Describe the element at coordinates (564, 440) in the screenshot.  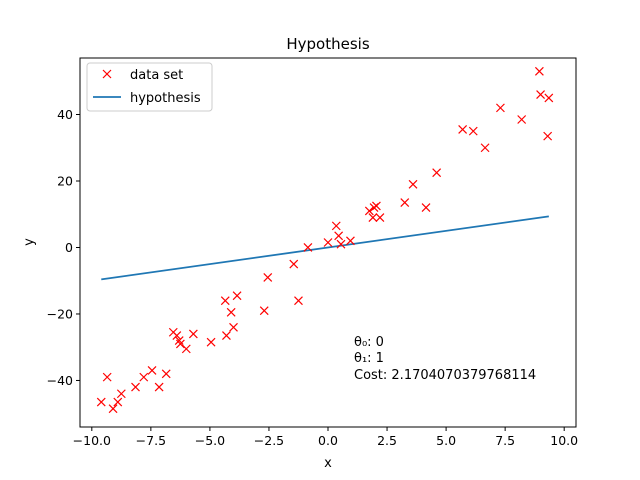
I see `x-tick-label: 10.0` at that location.